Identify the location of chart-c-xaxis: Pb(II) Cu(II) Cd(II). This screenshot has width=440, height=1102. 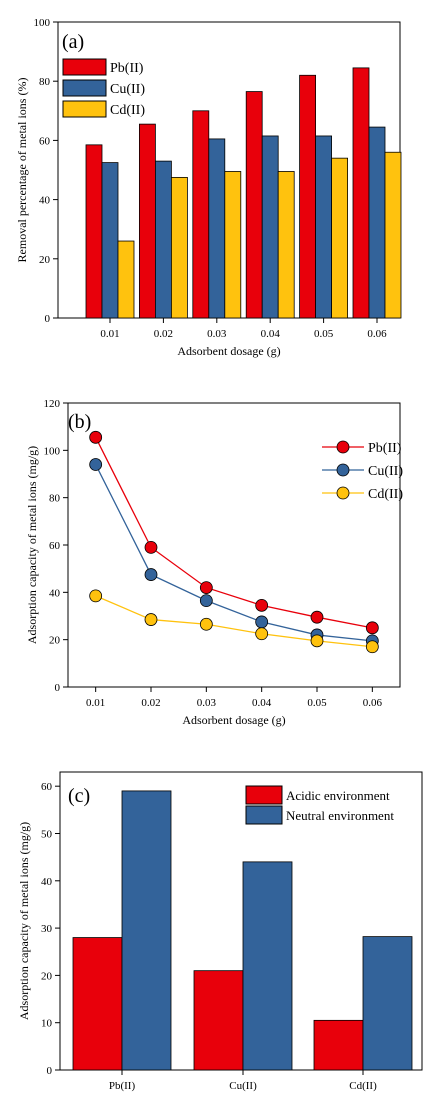
(243, 1081).